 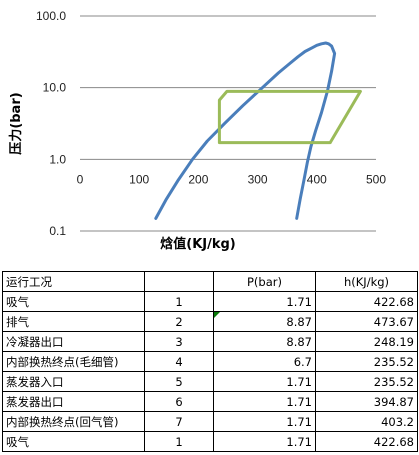 What do you see at coordinates (55, 88) in the screenshot?
I see `y-tick-label: 10.0` at bounding box center [55, 88].